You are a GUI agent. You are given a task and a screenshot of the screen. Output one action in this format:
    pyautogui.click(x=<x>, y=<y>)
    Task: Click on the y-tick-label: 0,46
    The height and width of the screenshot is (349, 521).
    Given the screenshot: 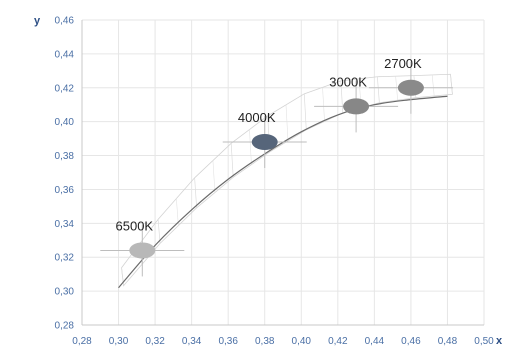 What is the action you would take?
    pyautogui.click(x=65, y=21)
    